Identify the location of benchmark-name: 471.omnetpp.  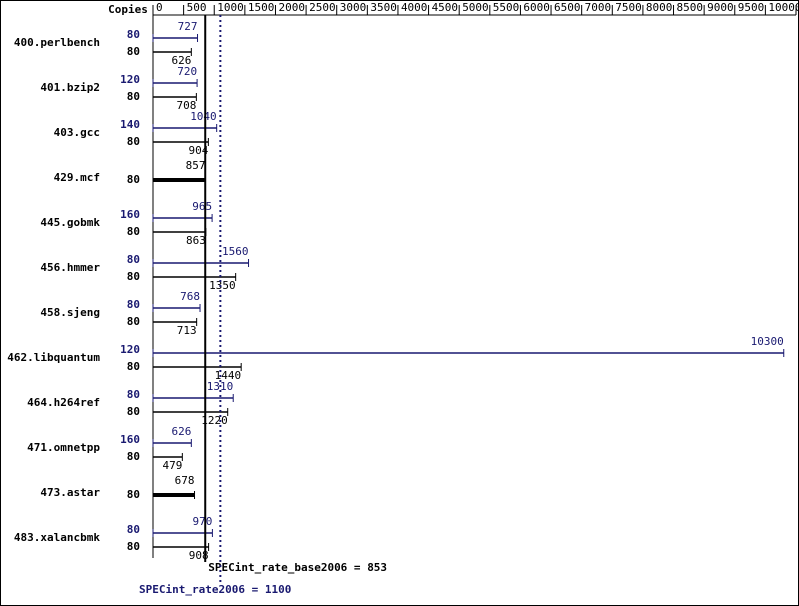
(63, 447).